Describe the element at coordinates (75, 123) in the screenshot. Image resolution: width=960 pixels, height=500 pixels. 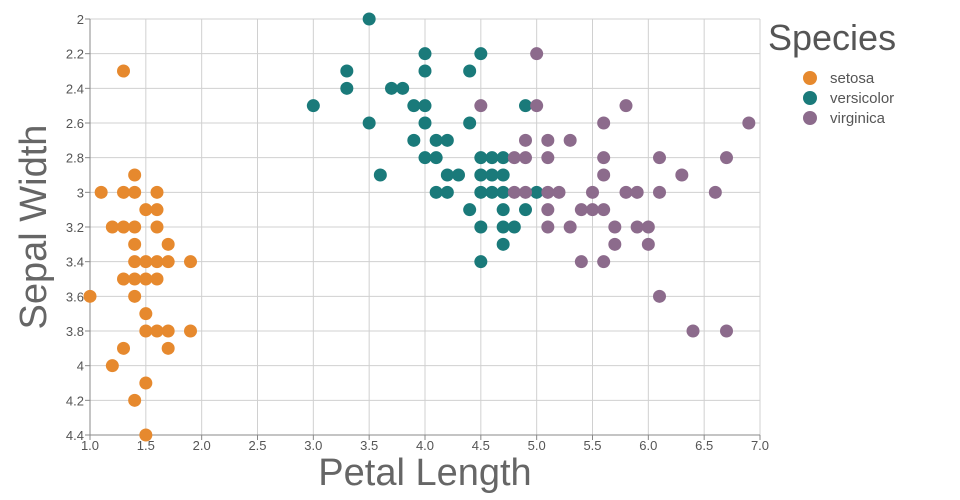
I see `y-tick-label: 2.6` at that location.